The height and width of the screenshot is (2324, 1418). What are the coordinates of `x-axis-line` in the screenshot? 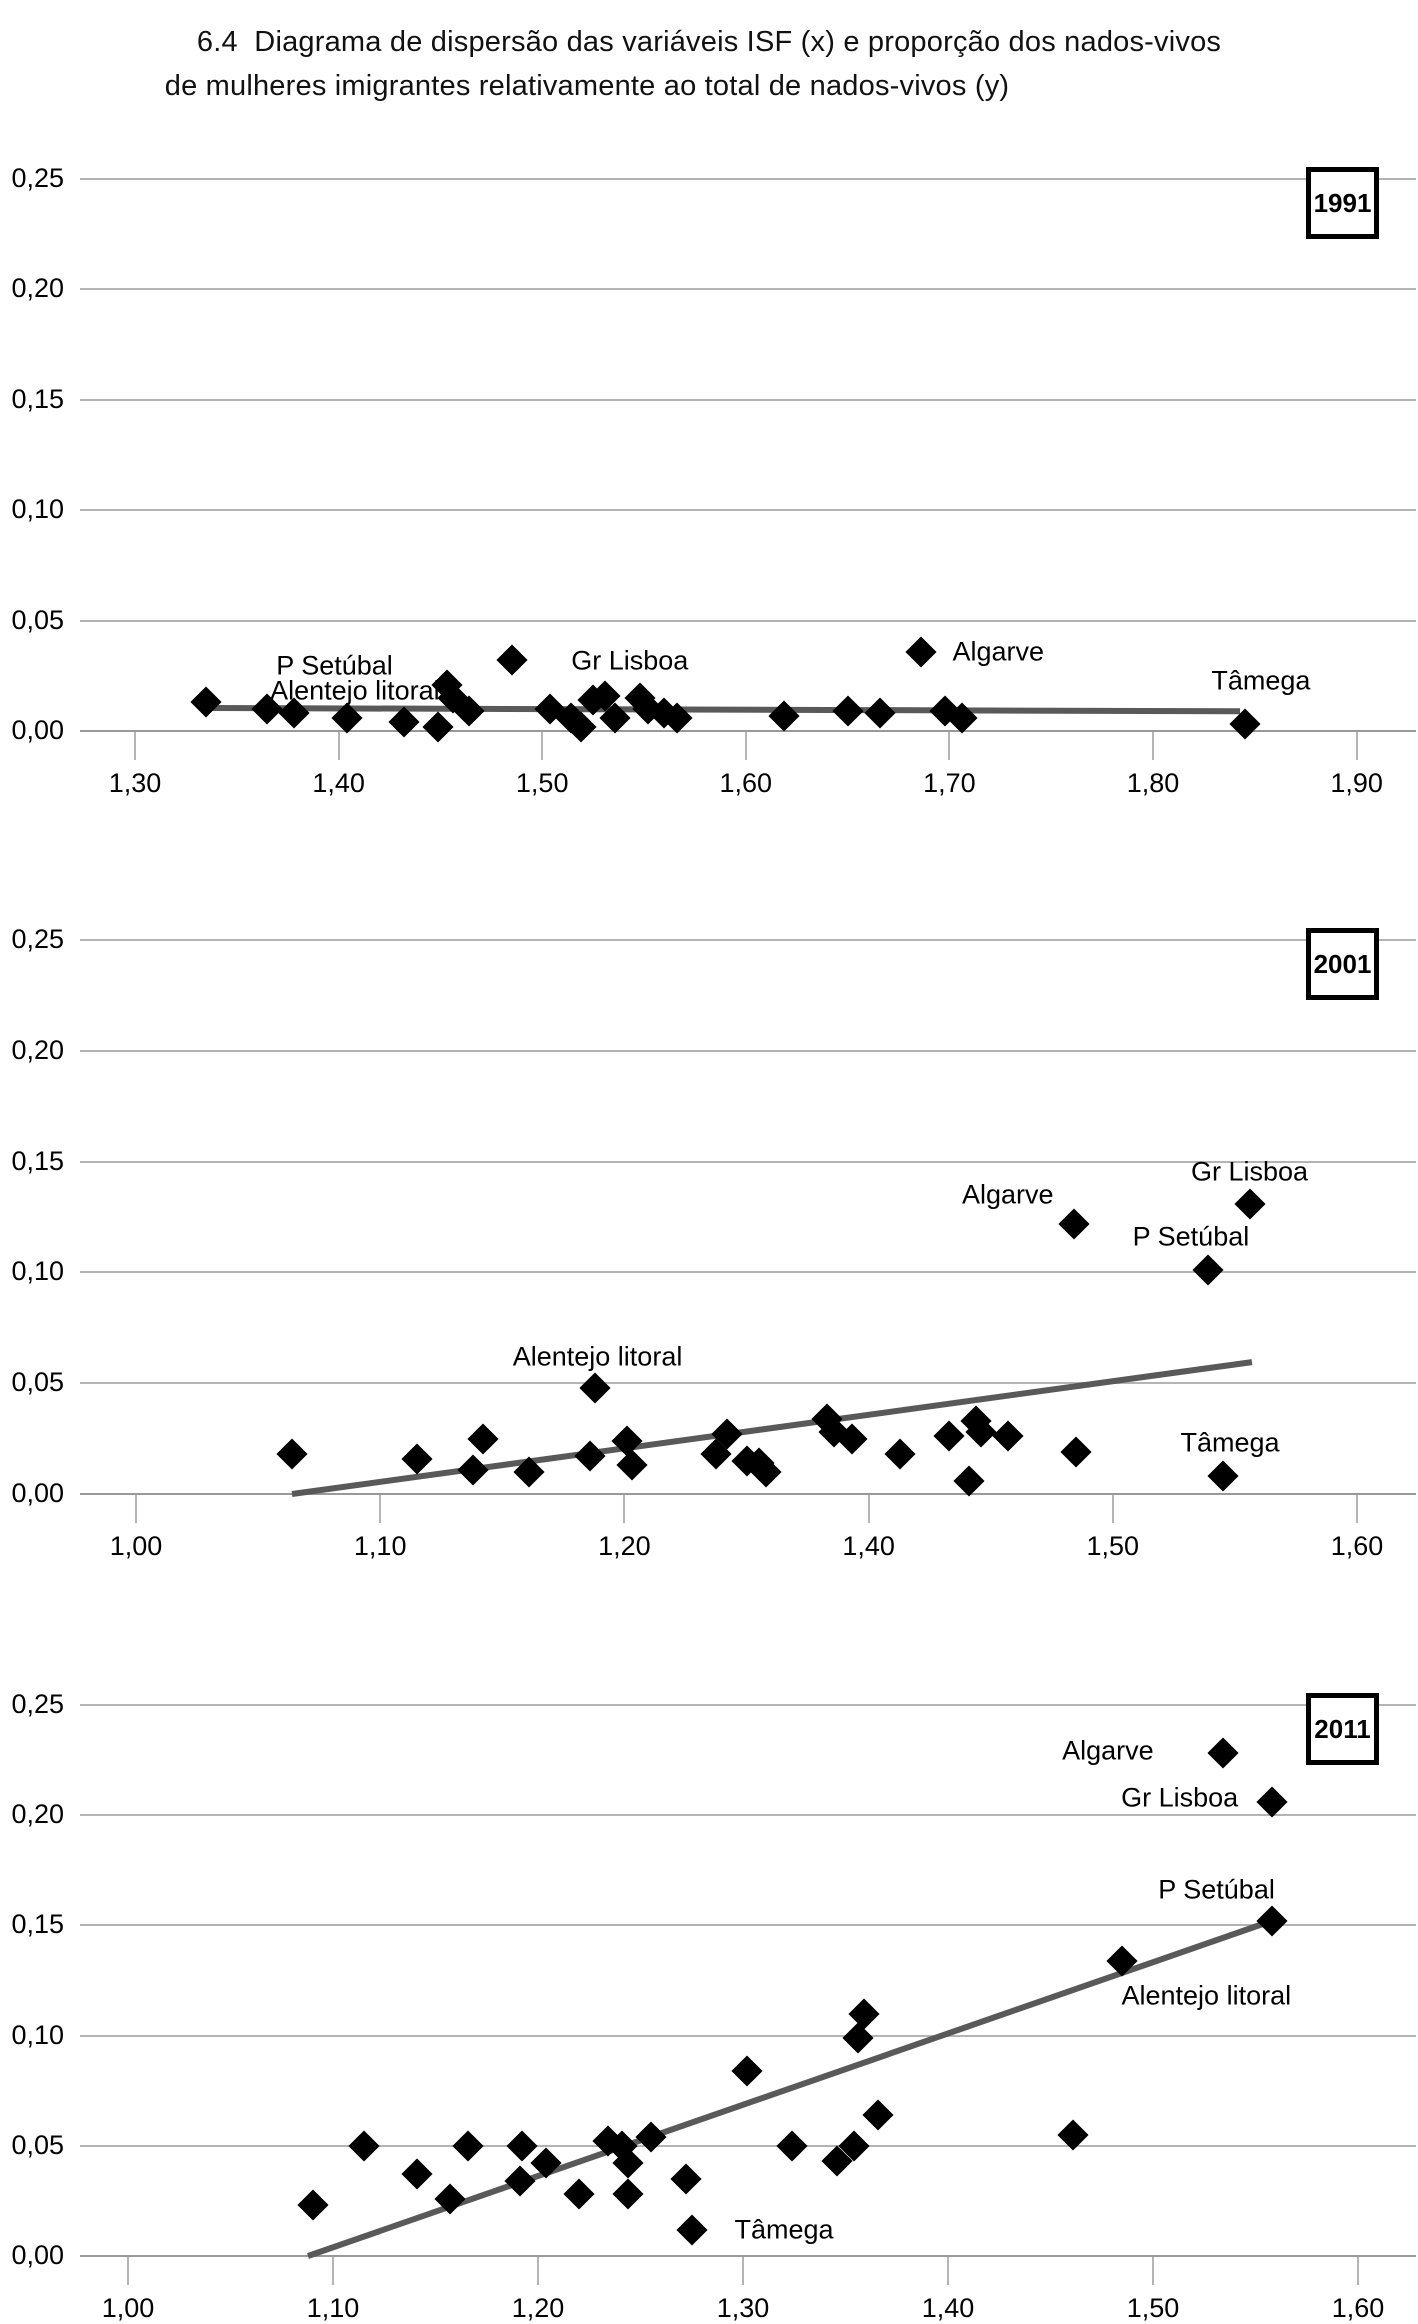 It's located at (748, 2256).